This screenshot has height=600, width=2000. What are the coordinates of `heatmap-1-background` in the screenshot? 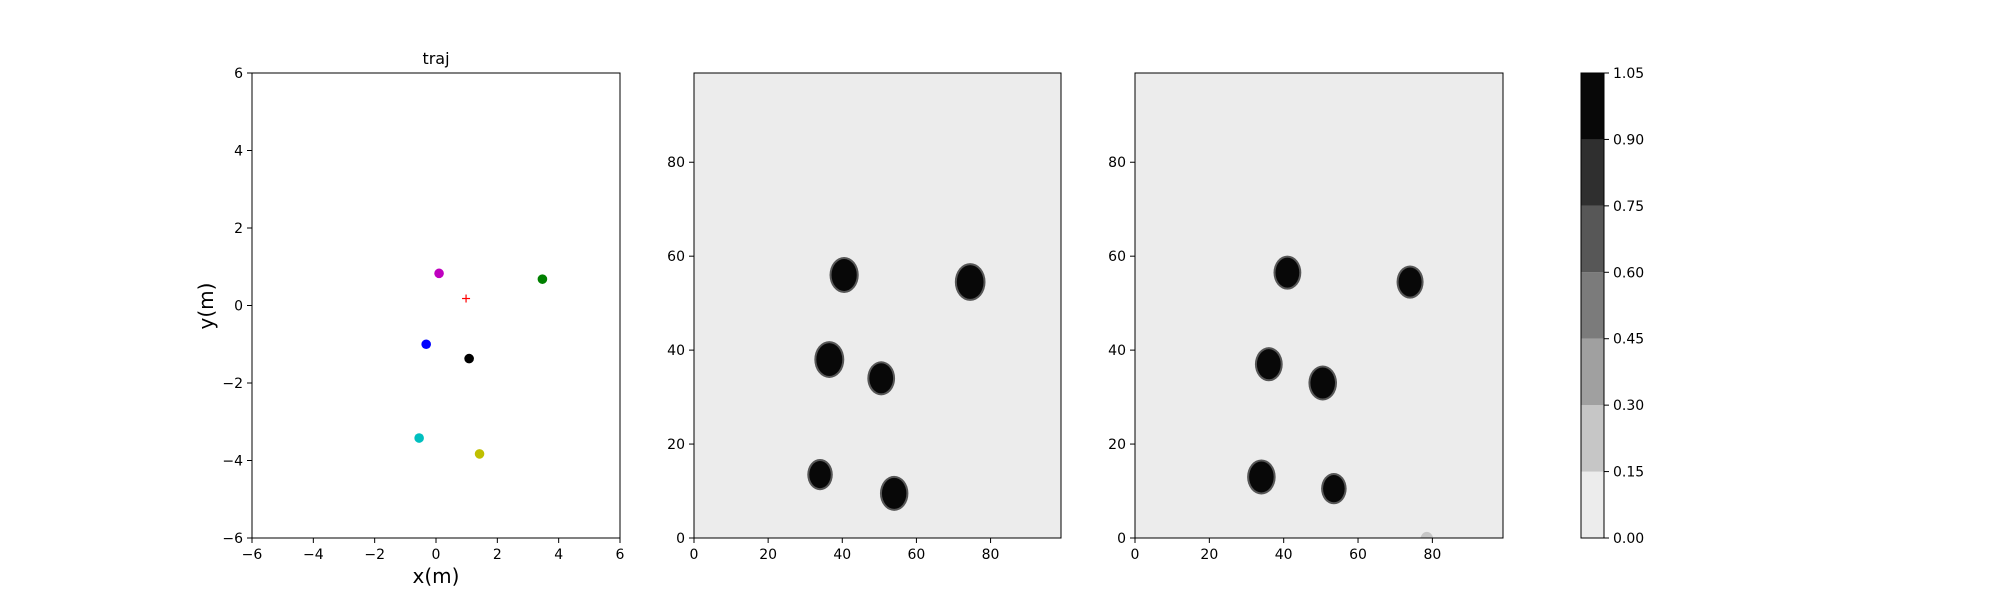 It's located at (877, 305).